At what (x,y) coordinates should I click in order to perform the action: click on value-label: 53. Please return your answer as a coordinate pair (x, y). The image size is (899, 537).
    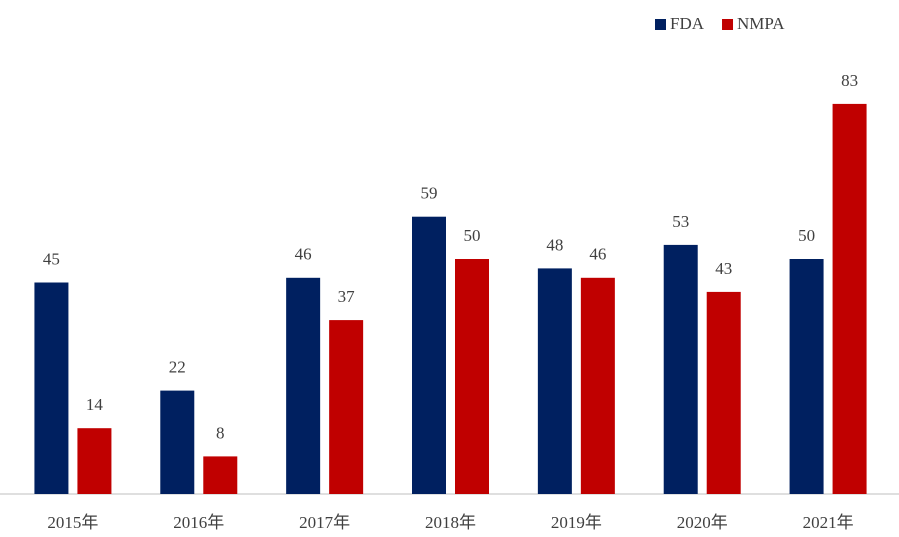
    Looking at the image, I should click on (680, 221).